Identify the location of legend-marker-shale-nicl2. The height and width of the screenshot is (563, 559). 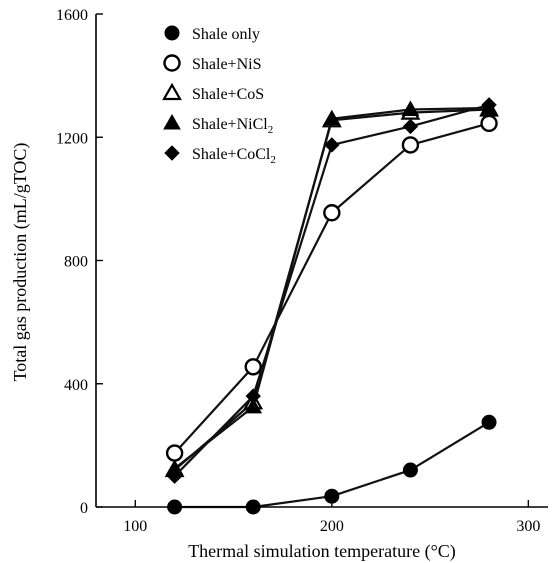
(172, 121).